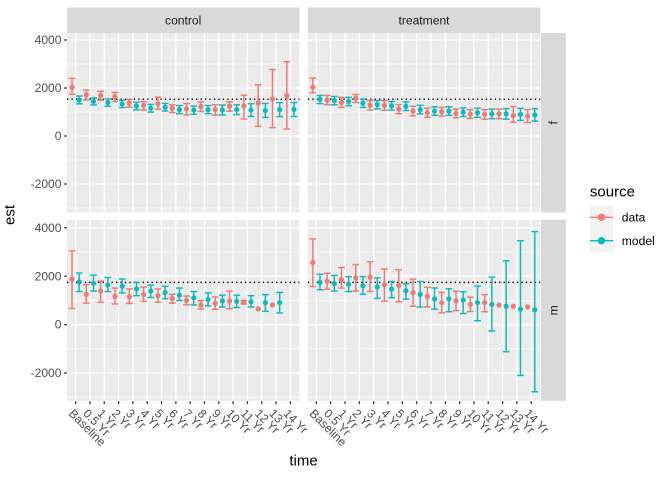  I want to click on svg-text: control, so click(183, 21).